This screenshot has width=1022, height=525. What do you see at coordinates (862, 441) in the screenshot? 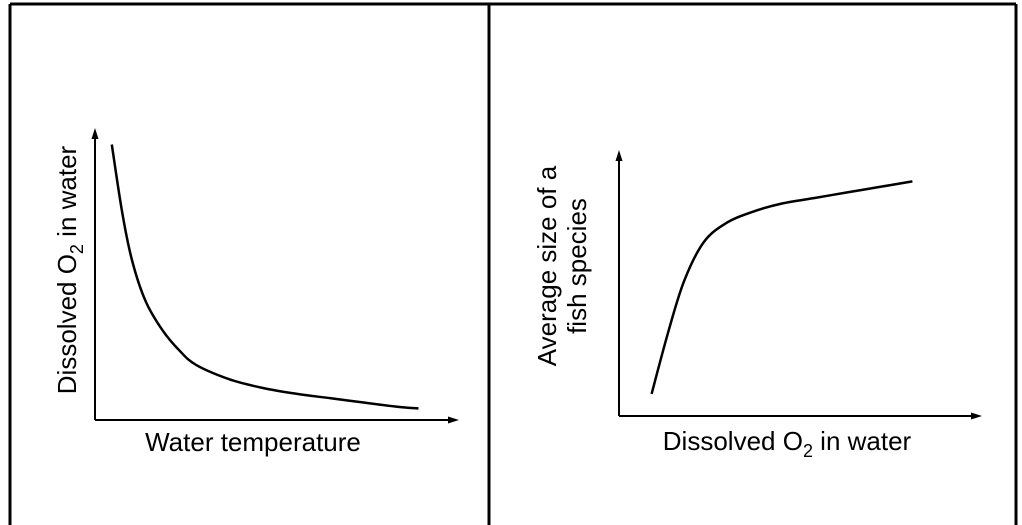
I see `right-x-label-suffix: in water` at bounding box center [862, 441].